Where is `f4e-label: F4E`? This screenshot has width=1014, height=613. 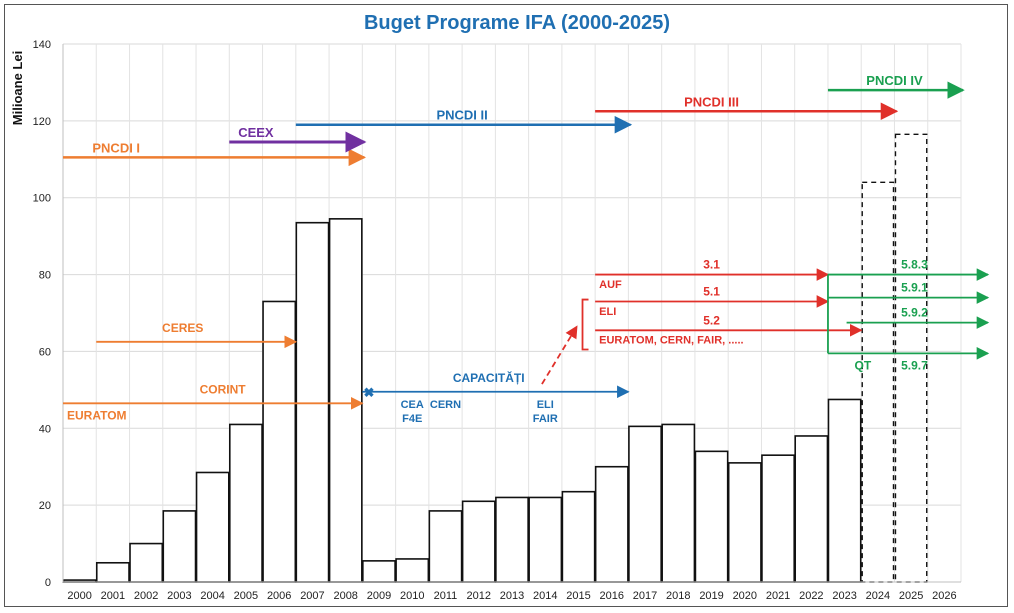
f4e-label: F4E is located at coordinates (412, 419).